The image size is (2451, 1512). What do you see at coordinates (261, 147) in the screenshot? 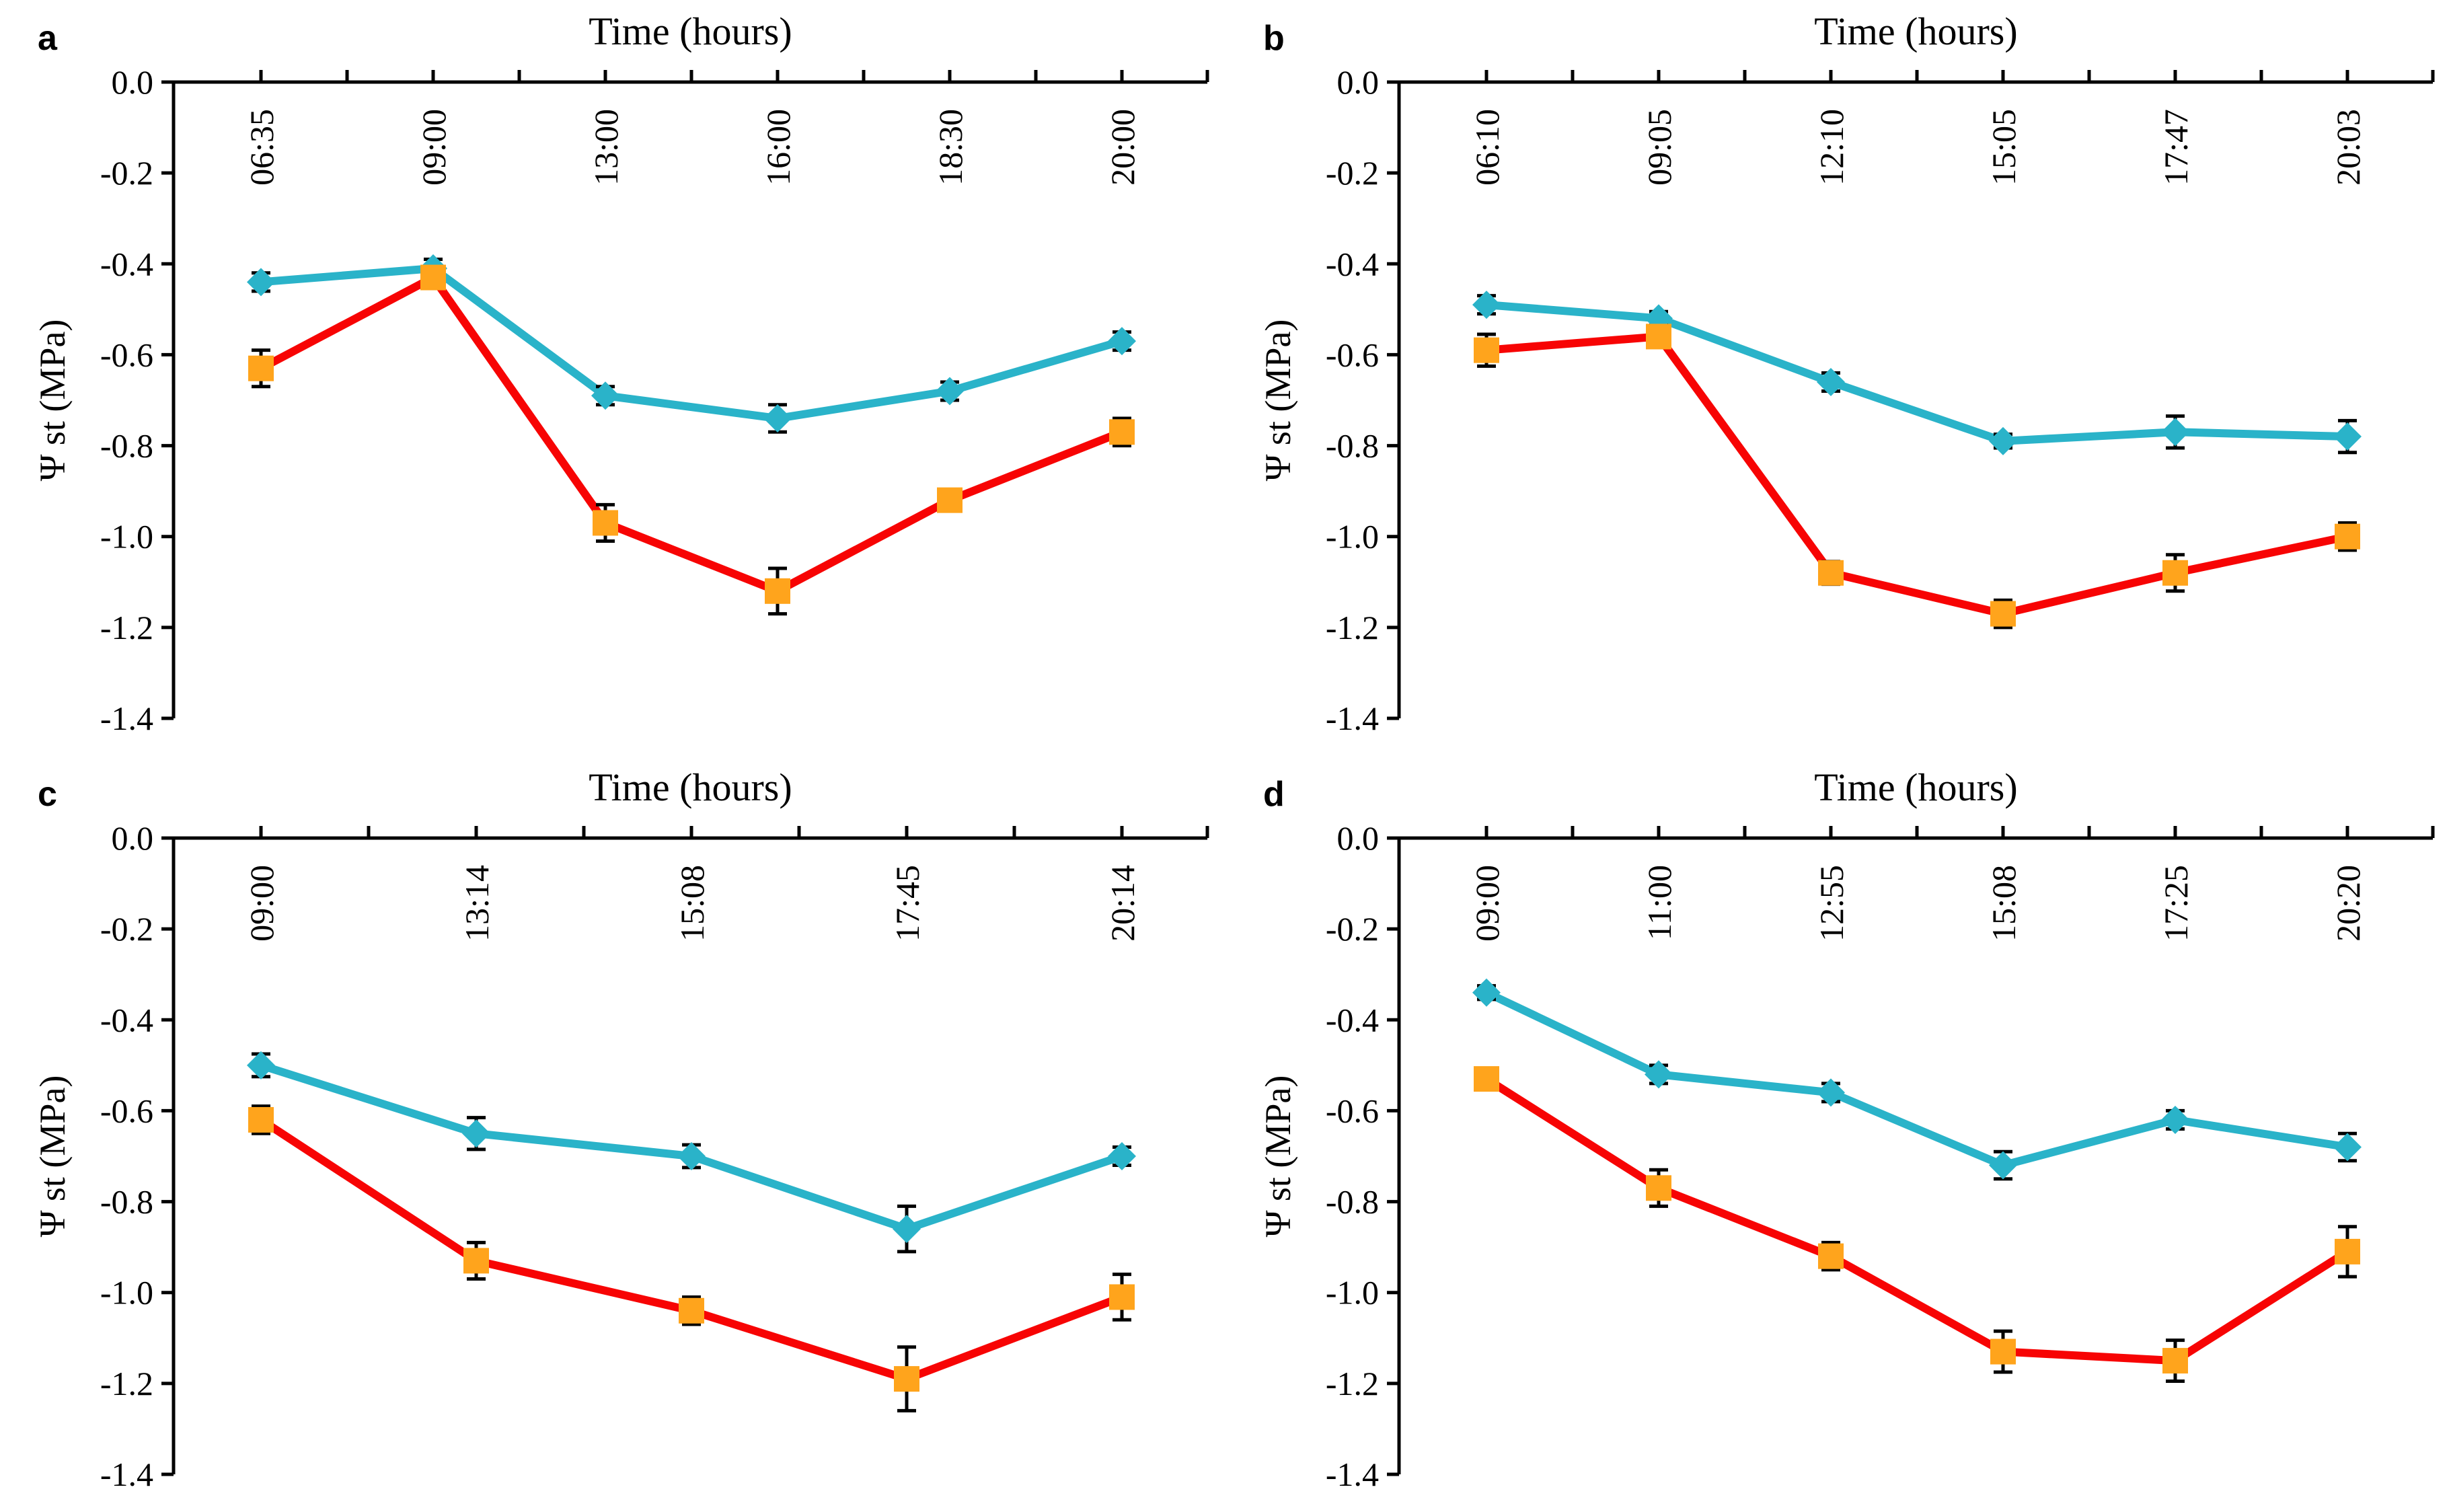
I see `x-tick-label: 06:35` at bounding box center [261, 147].